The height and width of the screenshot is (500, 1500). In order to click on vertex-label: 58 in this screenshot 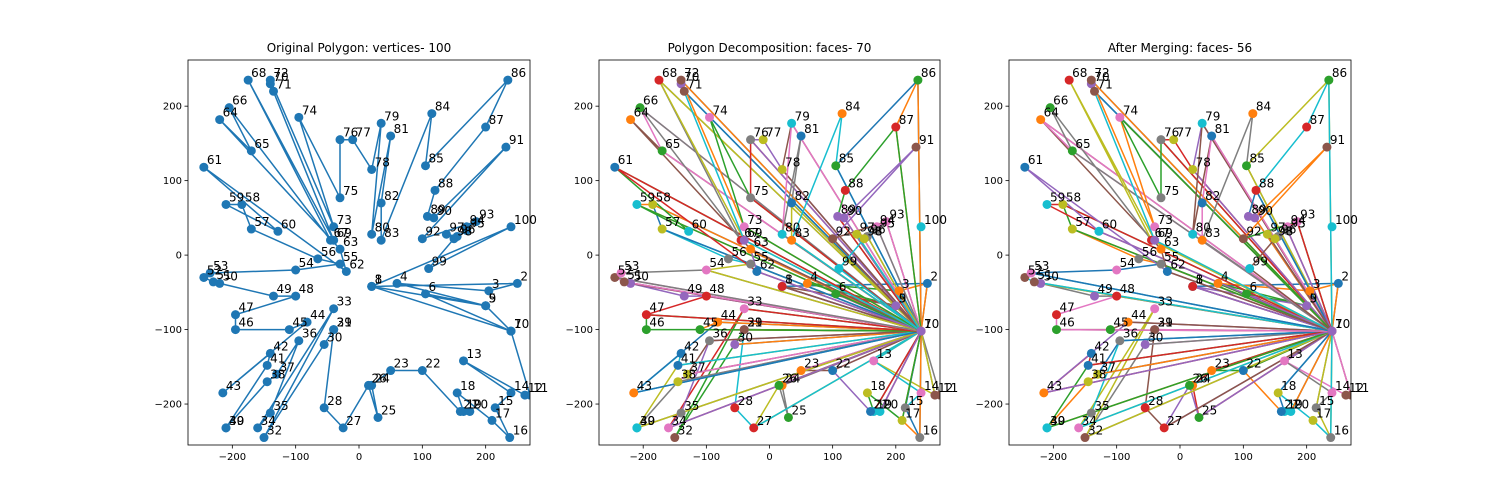, I will do `click(663, 197)`.